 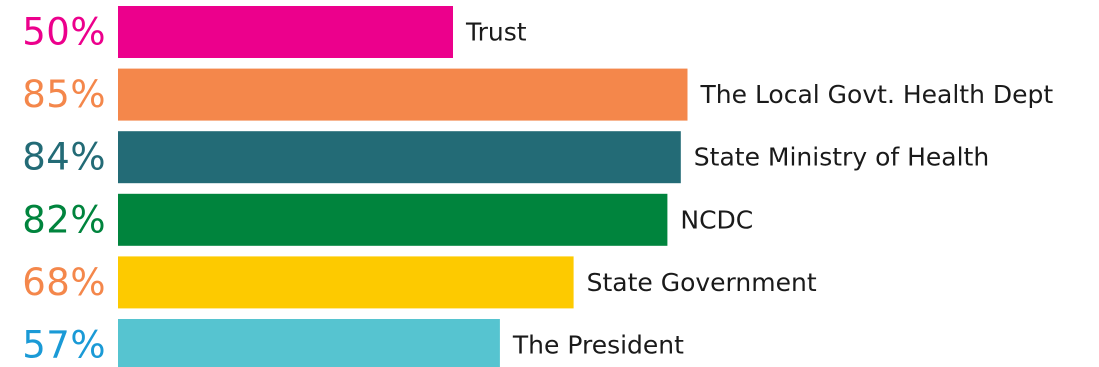 What do you see at coordinates (877, 94) in the screenshot?
I see `category-label-1: The Local Govt. Health Dept` at bounding box center [877, 94].